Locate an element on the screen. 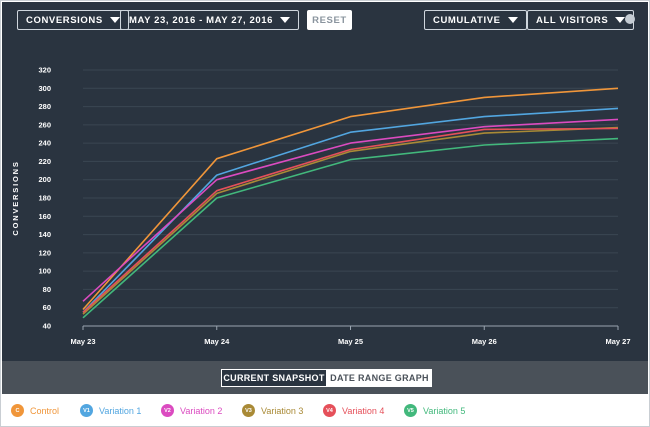 This screenshot has height=427, width=650. legend-item-variation-1: V1 Variation 1 is located at coordinates (110, 410).